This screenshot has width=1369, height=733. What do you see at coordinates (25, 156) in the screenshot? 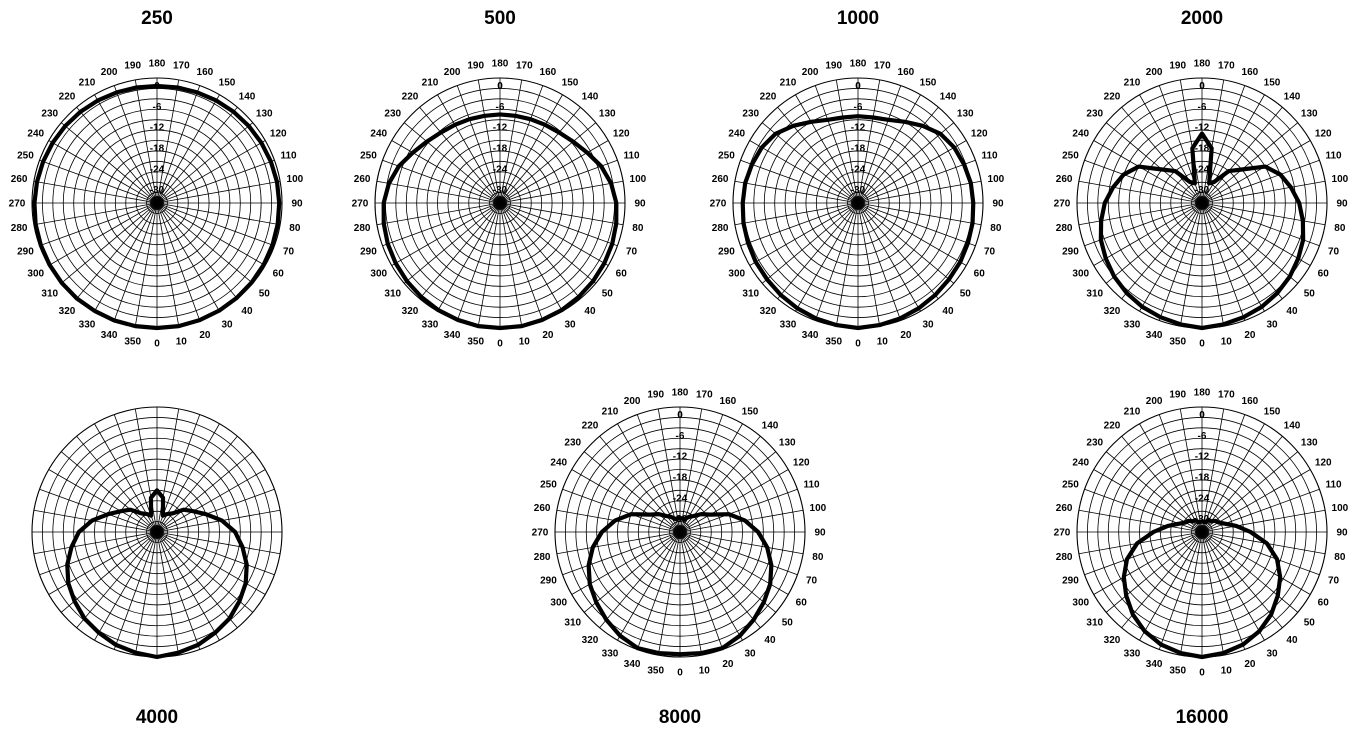
I see `angle-tick-label: 250` at bounding box center [25, 156].